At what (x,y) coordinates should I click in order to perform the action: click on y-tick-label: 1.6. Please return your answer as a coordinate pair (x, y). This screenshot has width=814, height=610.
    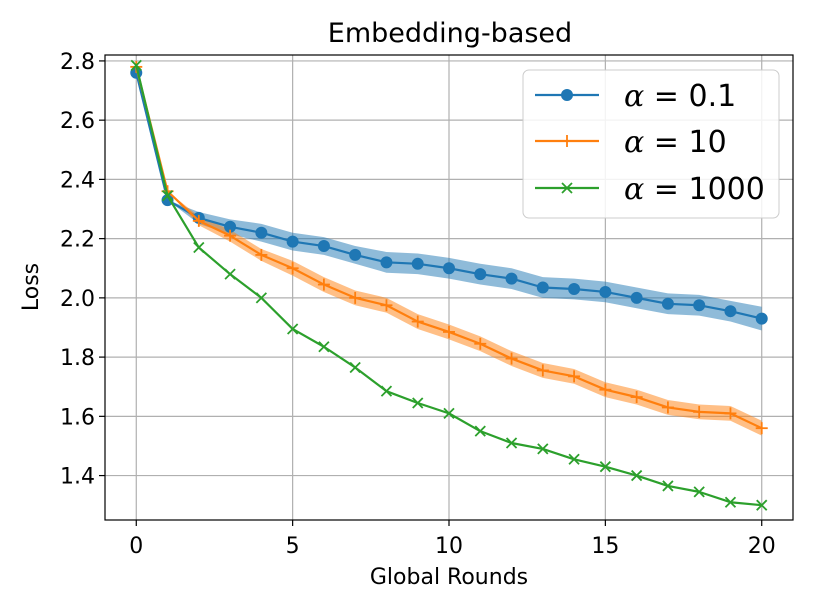
    Looking at the image, I should click on (77, 417).